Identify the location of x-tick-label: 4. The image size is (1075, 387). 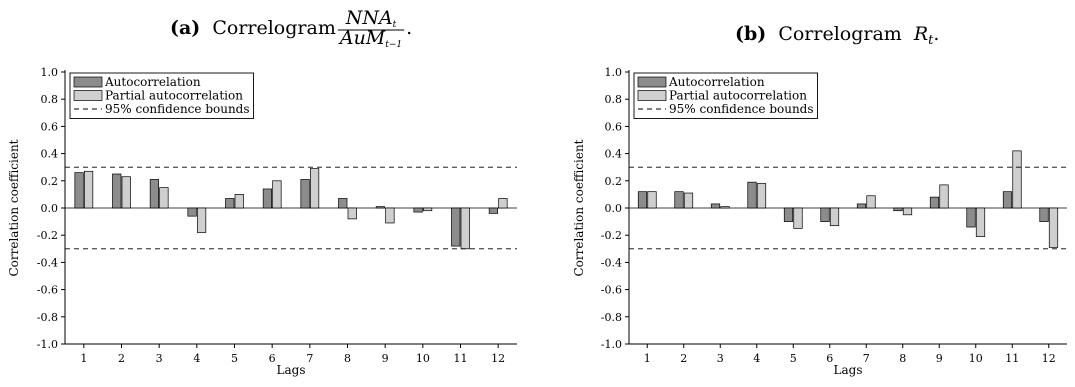
(756, 358).